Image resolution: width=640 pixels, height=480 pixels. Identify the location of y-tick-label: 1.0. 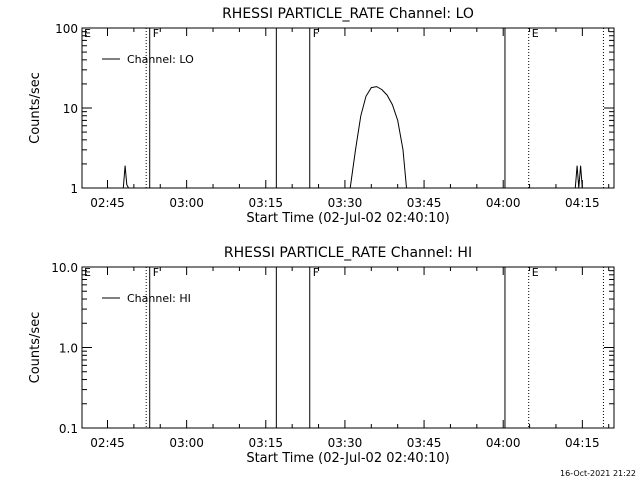
(68, 349).